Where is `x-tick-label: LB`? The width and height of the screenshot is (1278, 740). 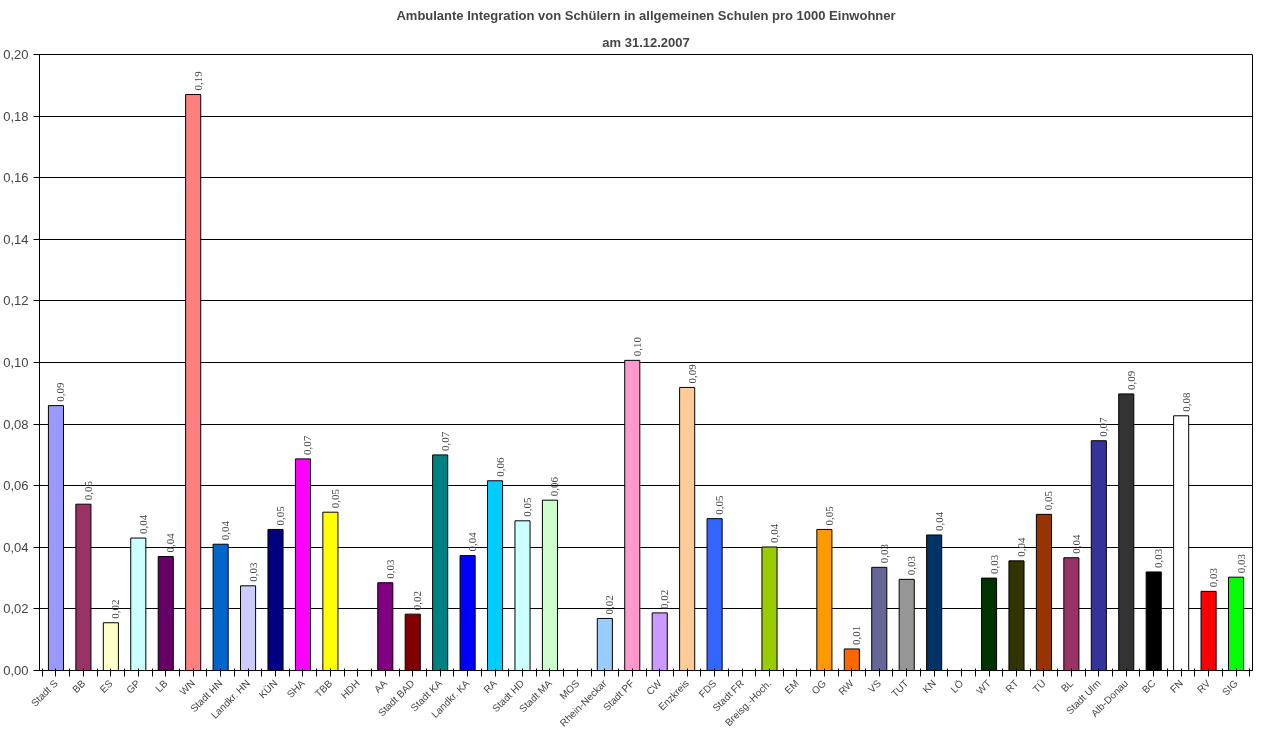
x-tick-label: LB is located at coordinates (161, 686).